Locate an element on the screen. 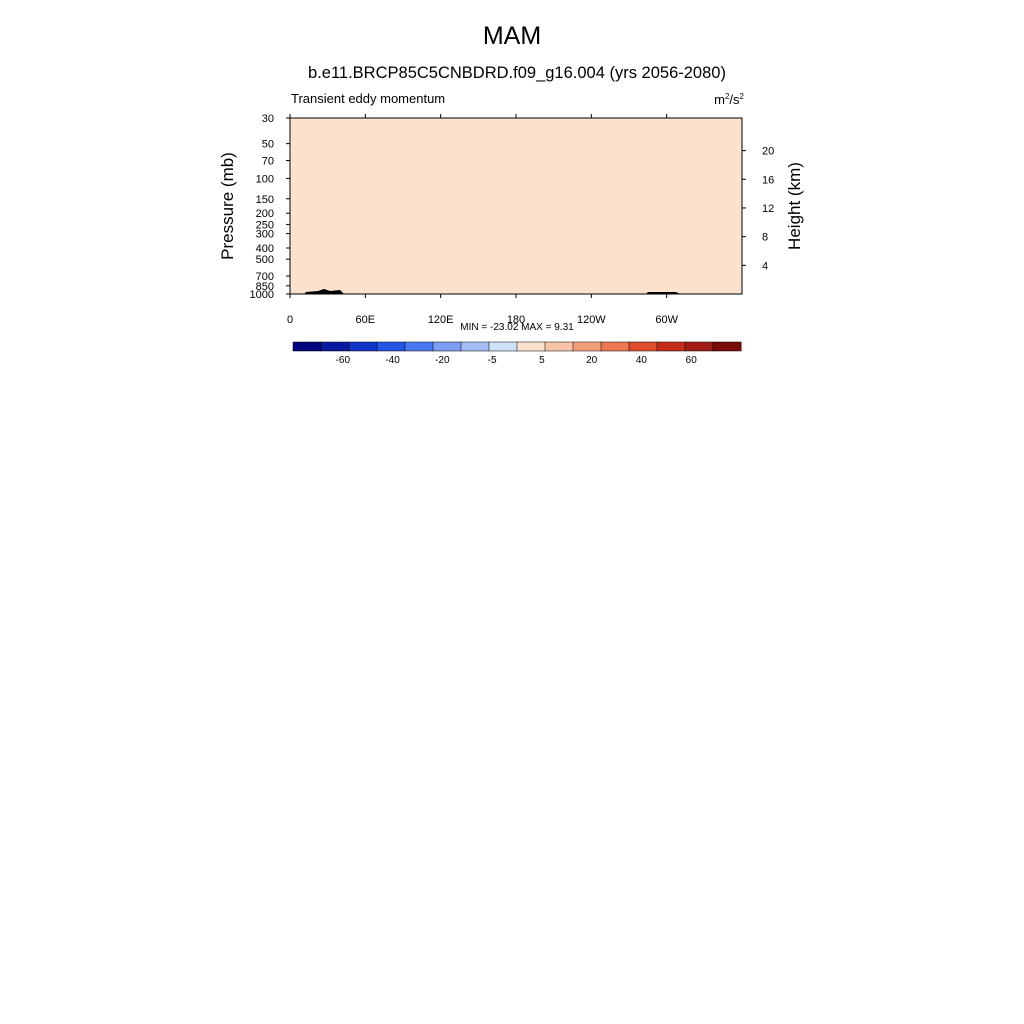 The image size is (1024, 1024). x-tick-label: 120E is located at coordinates (441, 320).